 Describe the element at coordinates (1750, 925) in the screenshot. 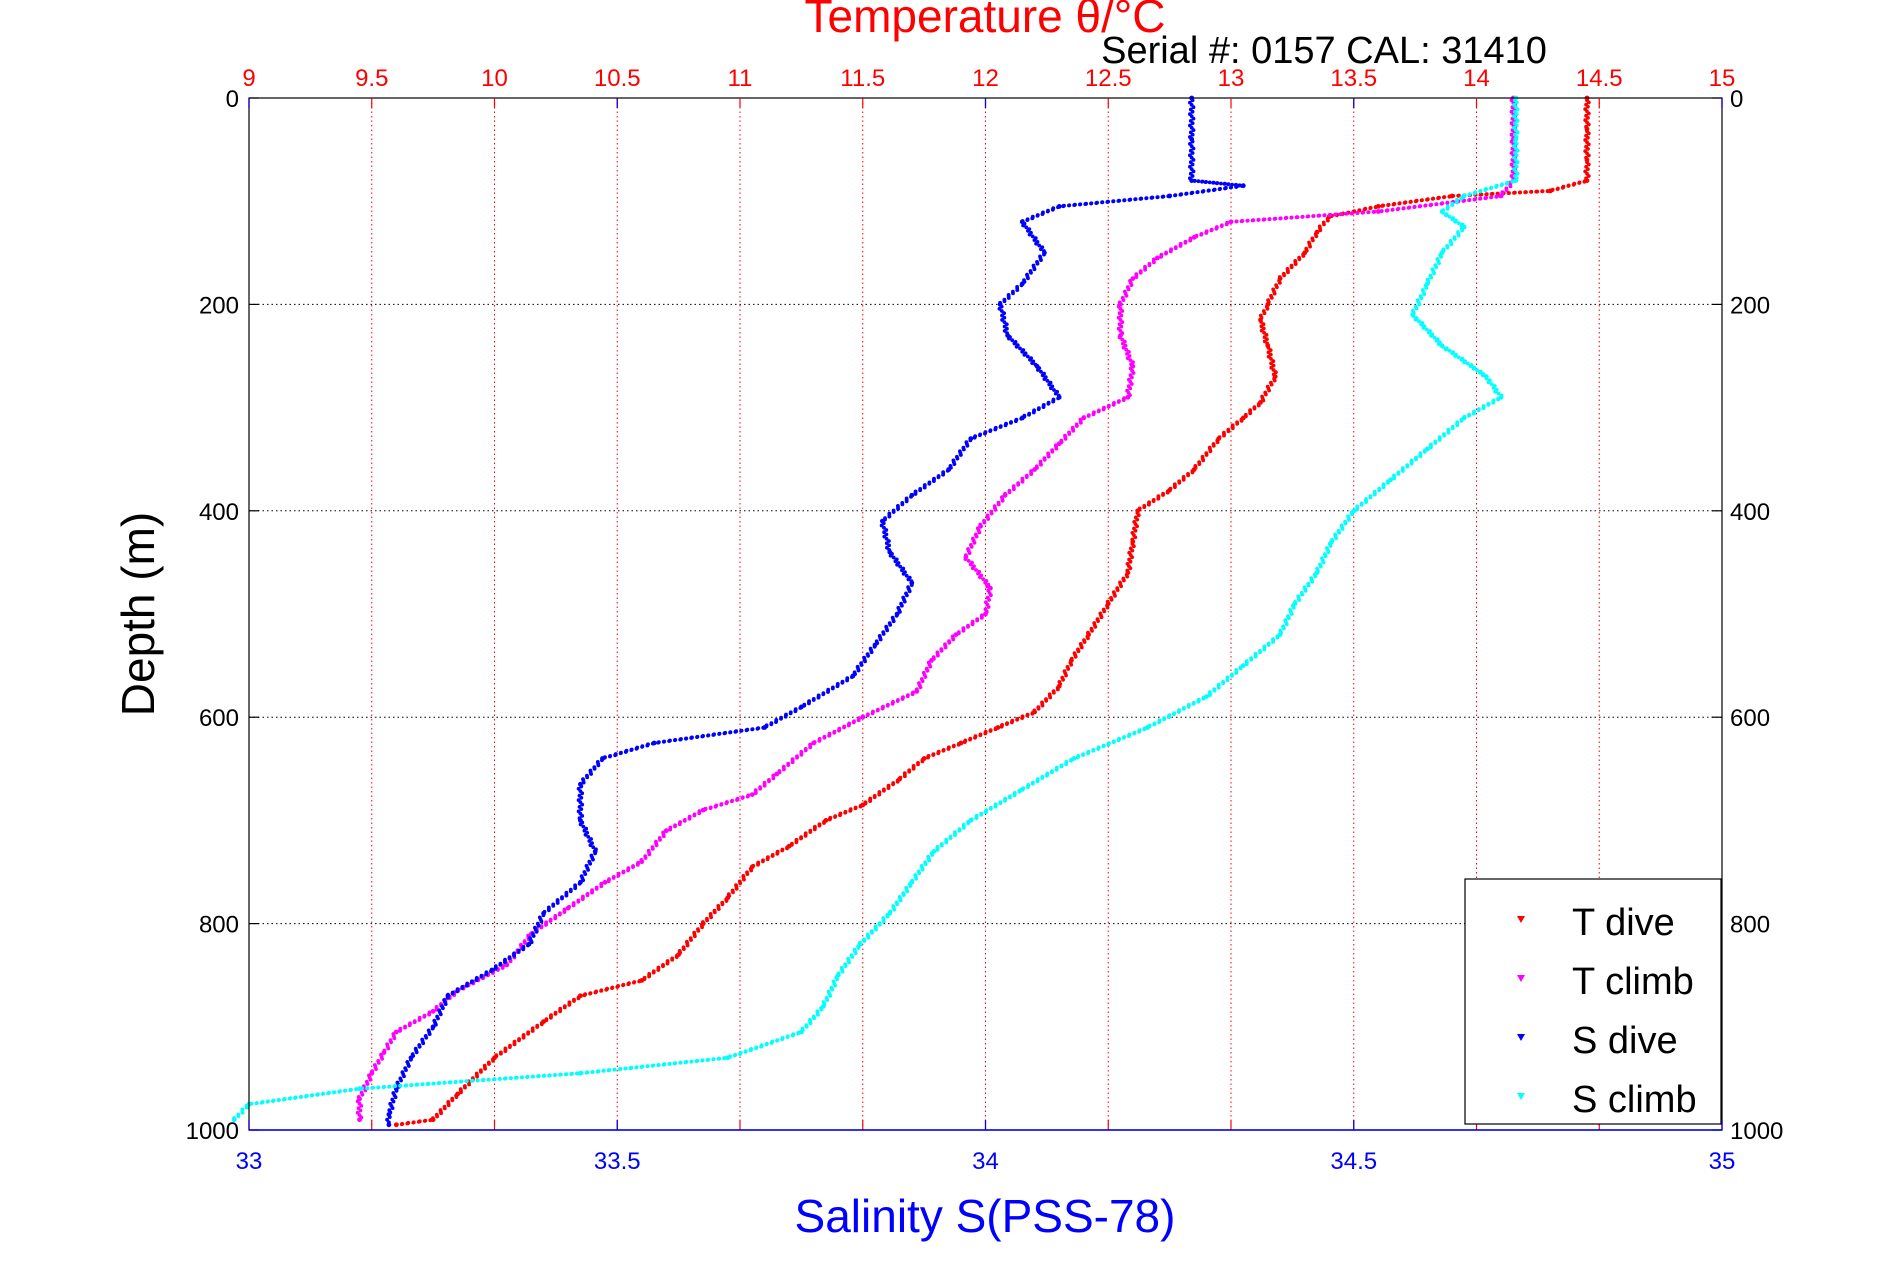

I see `y-axis-tick-label-right: 800` at that location.